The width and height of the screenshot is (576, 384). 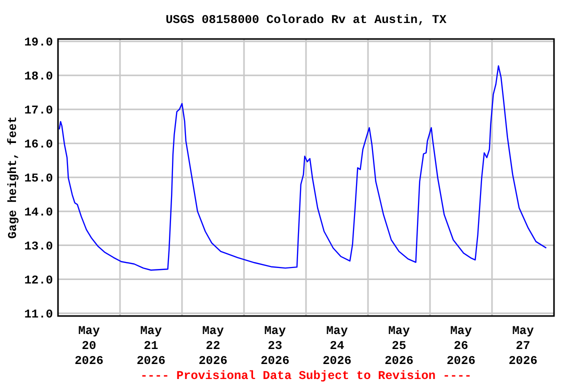 What do you see at coordinates (151, 346) in the screenshot?
I see `x-tick-label: May 21 2026` at bounding box center [151, 346].